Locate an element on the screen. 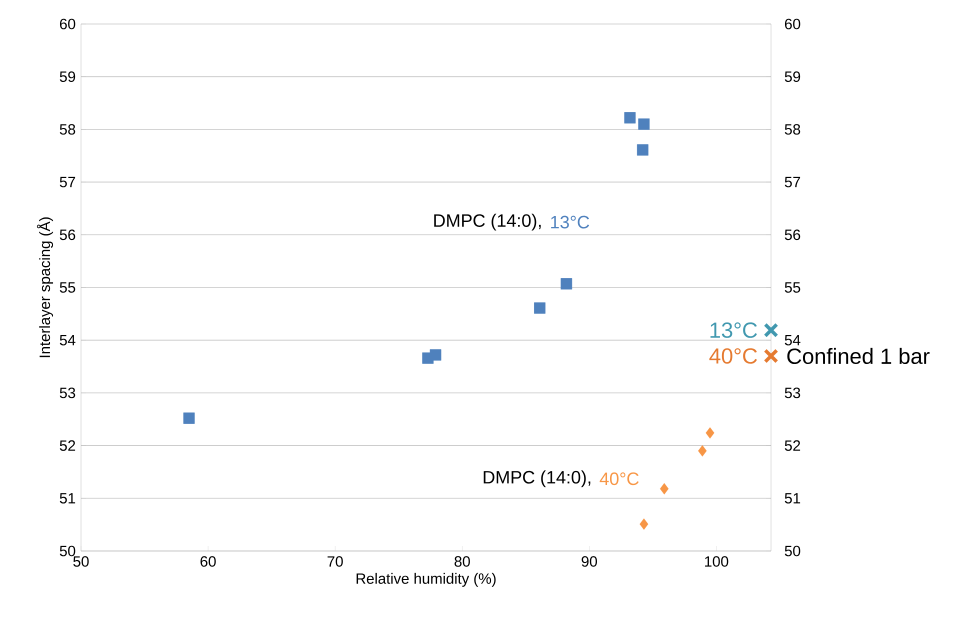  y-tick-label: 56 is located at coordinates (68, 234).